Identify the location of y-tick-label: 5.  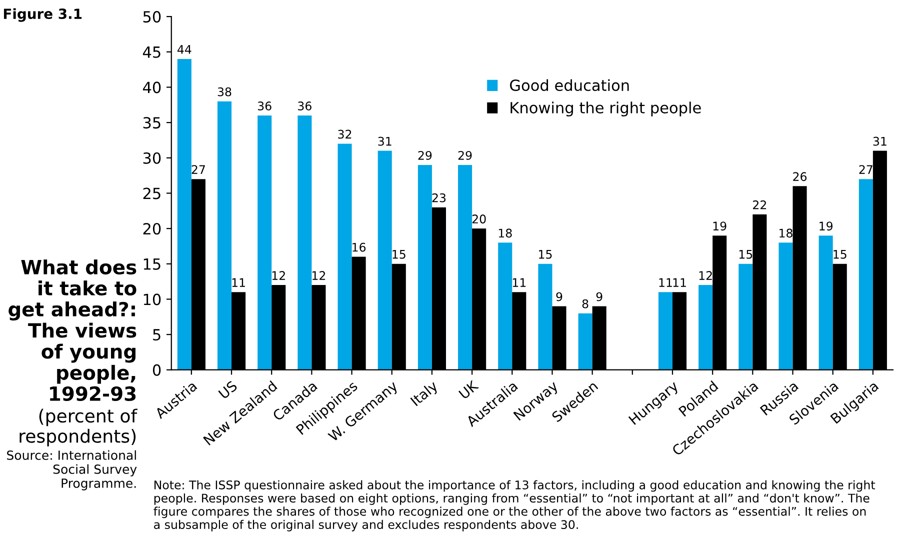
(156, 335).